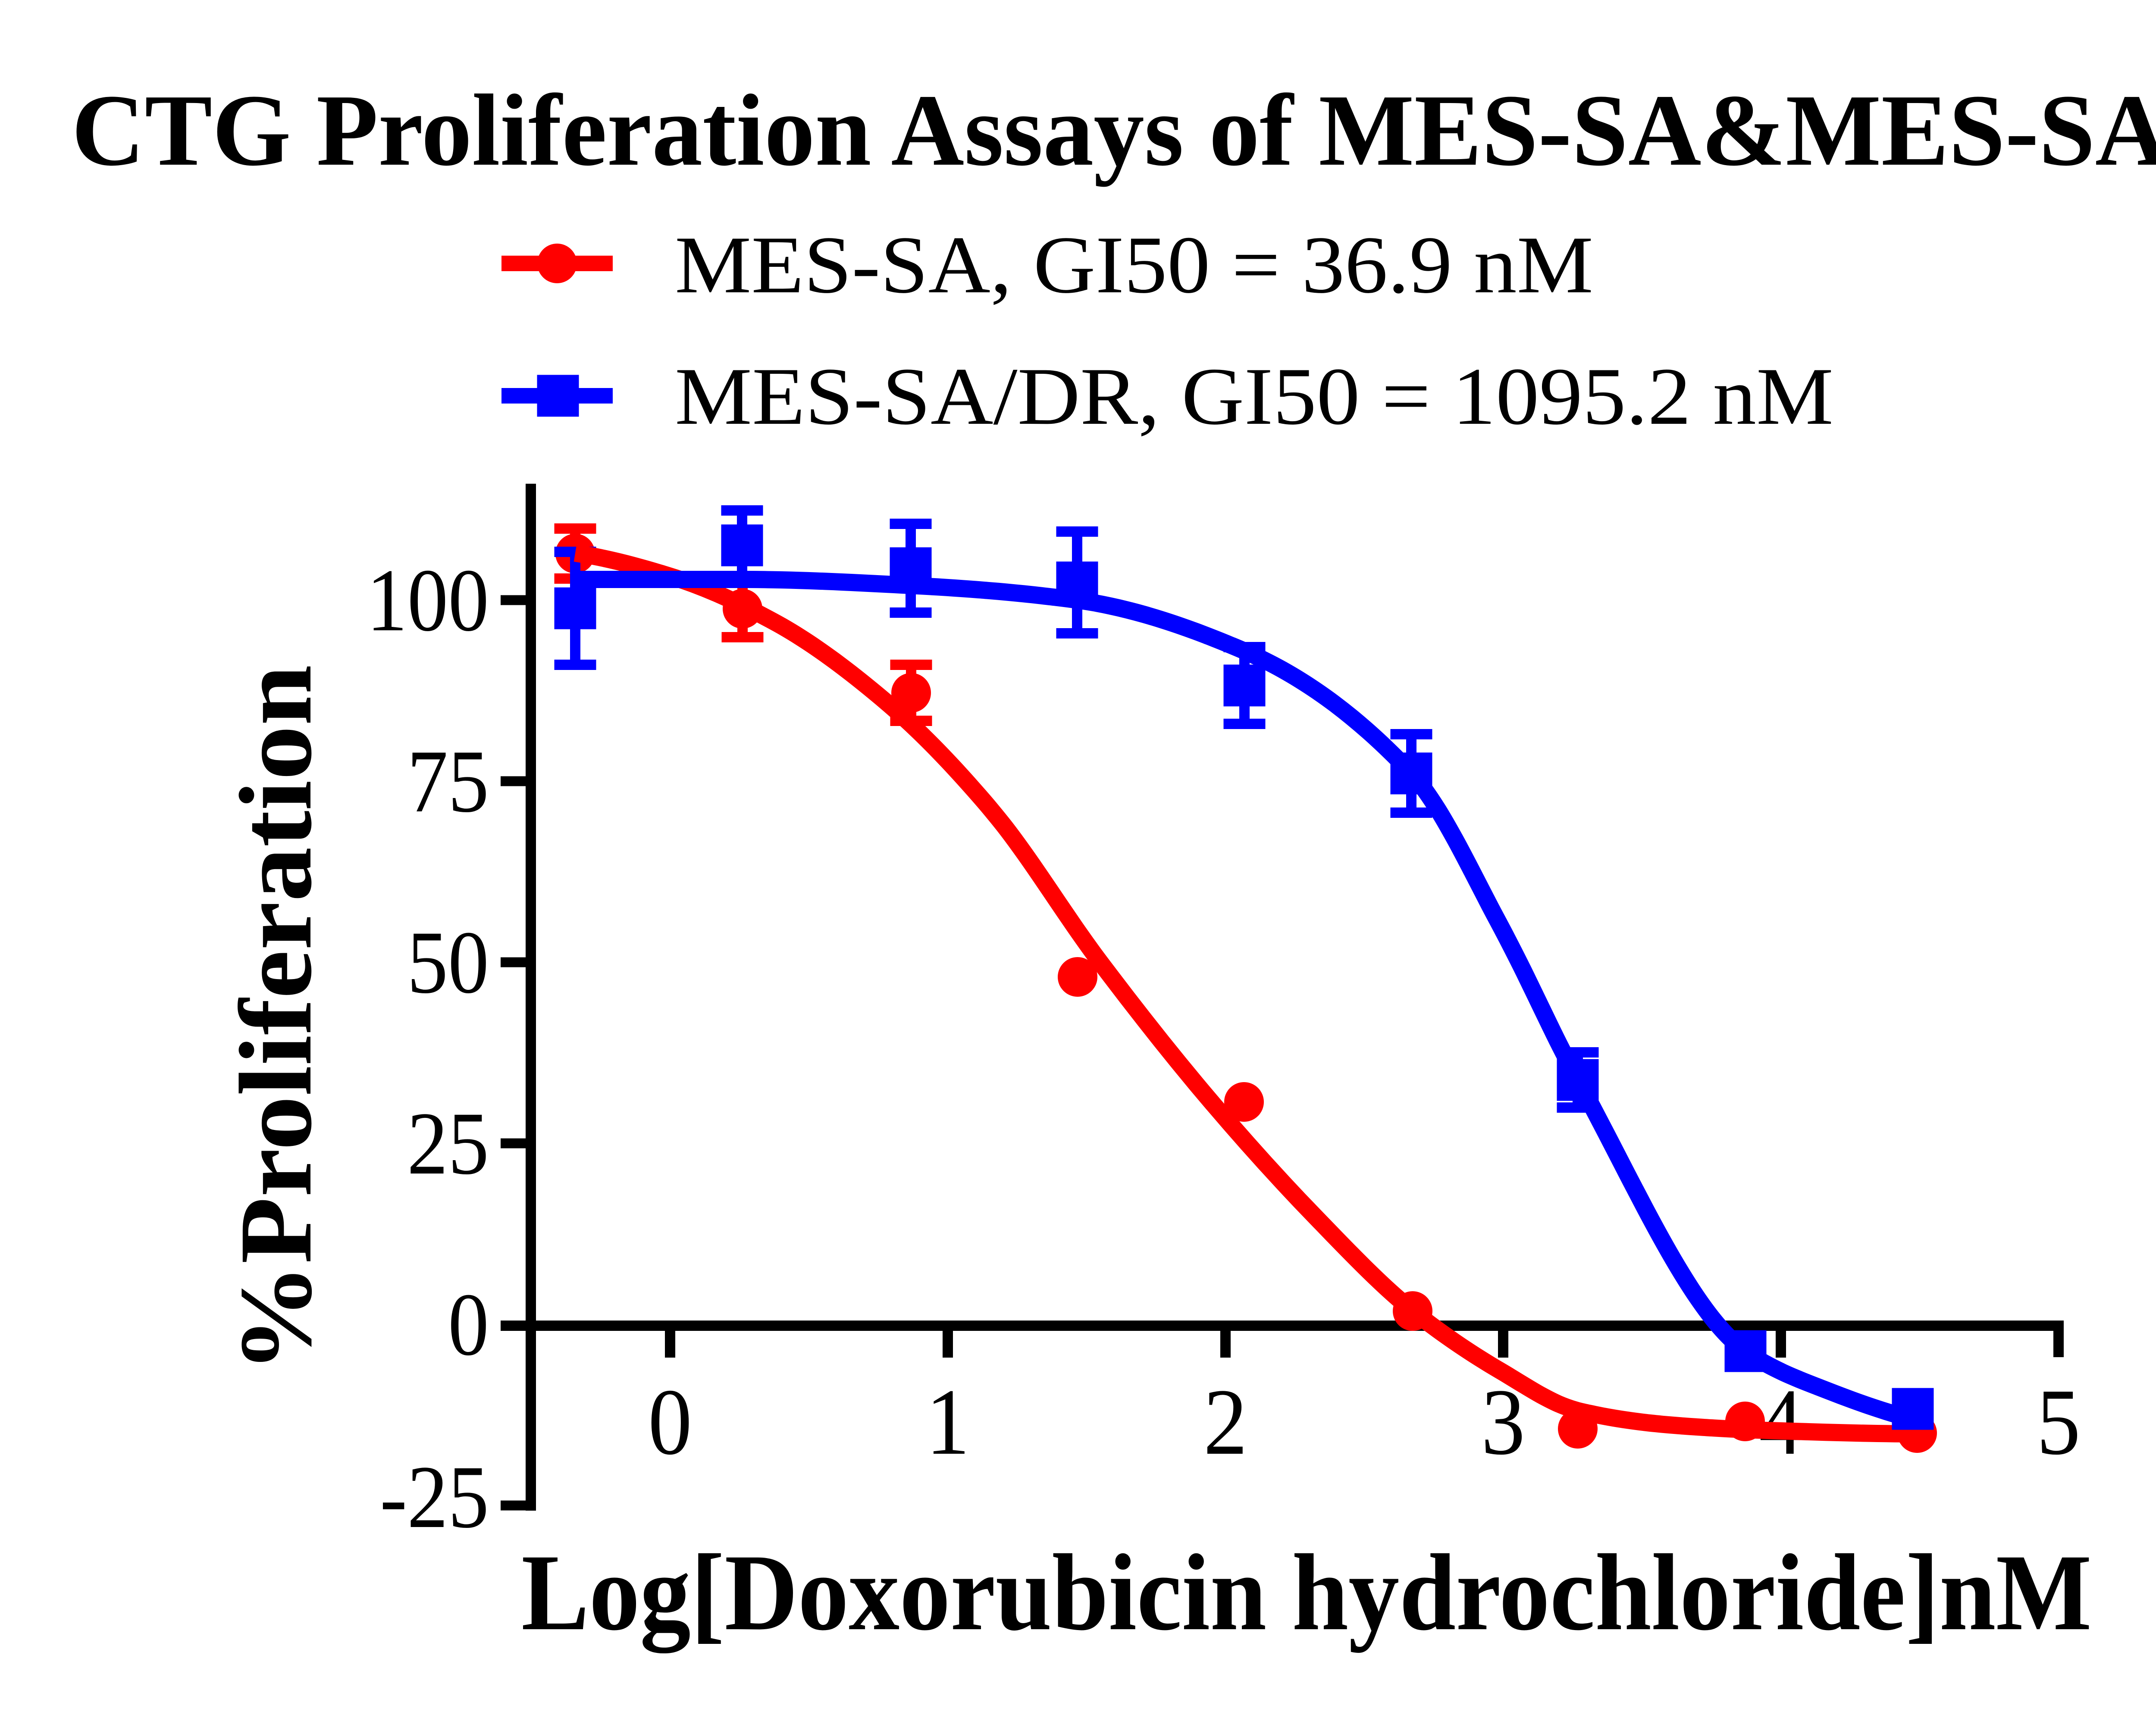  What do you see at coordinates (428, 601) in the screenshot?
I see `svg-text: 100` at bounding box center [428, 601].